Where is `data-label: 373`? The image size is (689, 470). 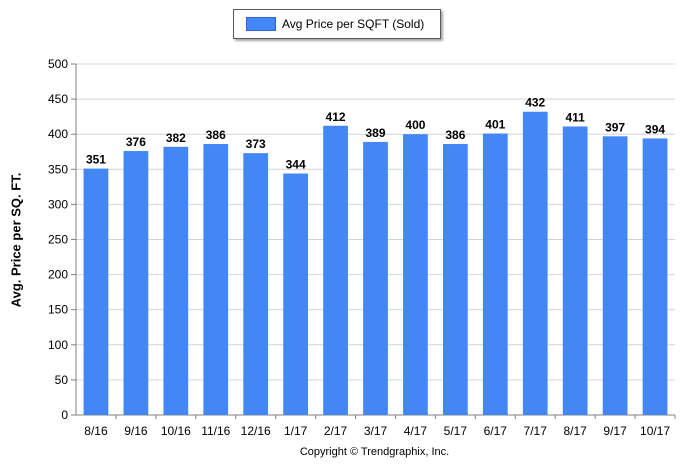
data-label: 373 is located at coordinates (256, 144).